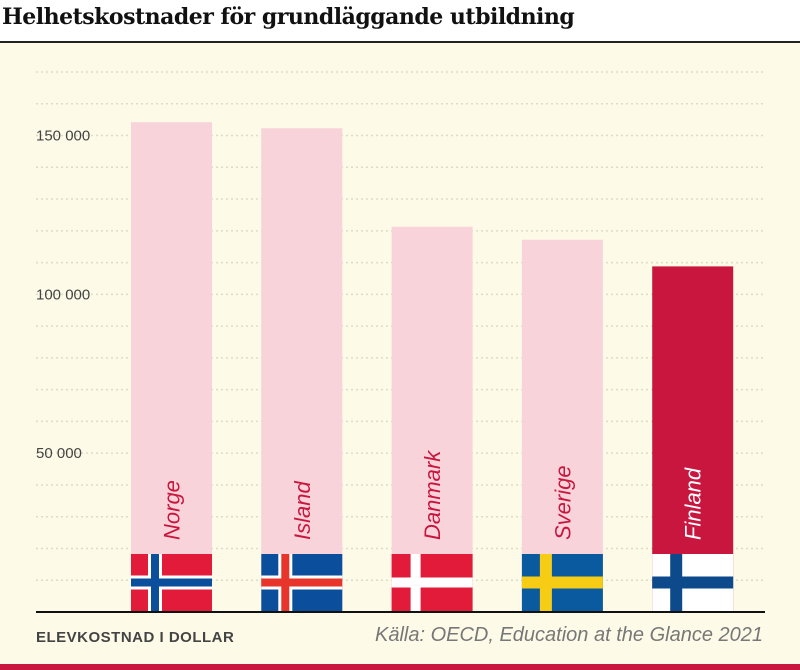  I want to click on bar-island, so click(302, 370).